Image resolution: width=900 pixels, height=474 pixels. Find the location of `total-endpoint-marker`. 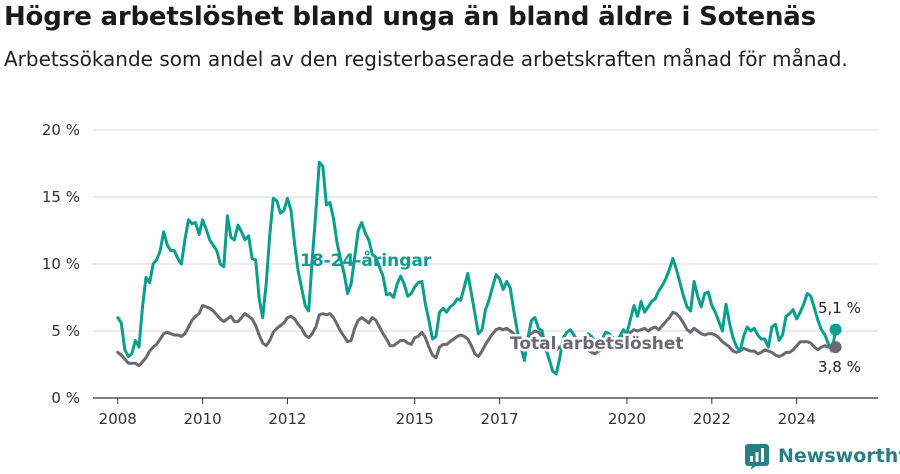

total-endpoint-marker is located at coordinates (835, 347).